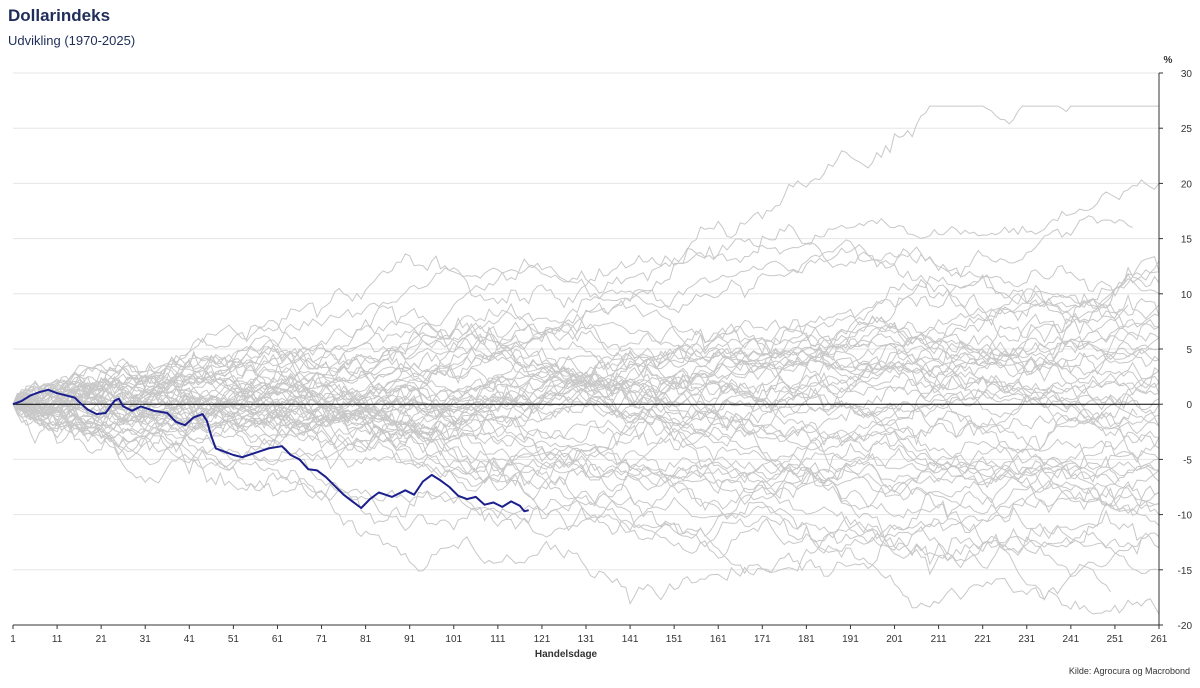  Describe the element at coordinates (674, 639) in the screenshot. I see `x-tick-label: 151` at that location.